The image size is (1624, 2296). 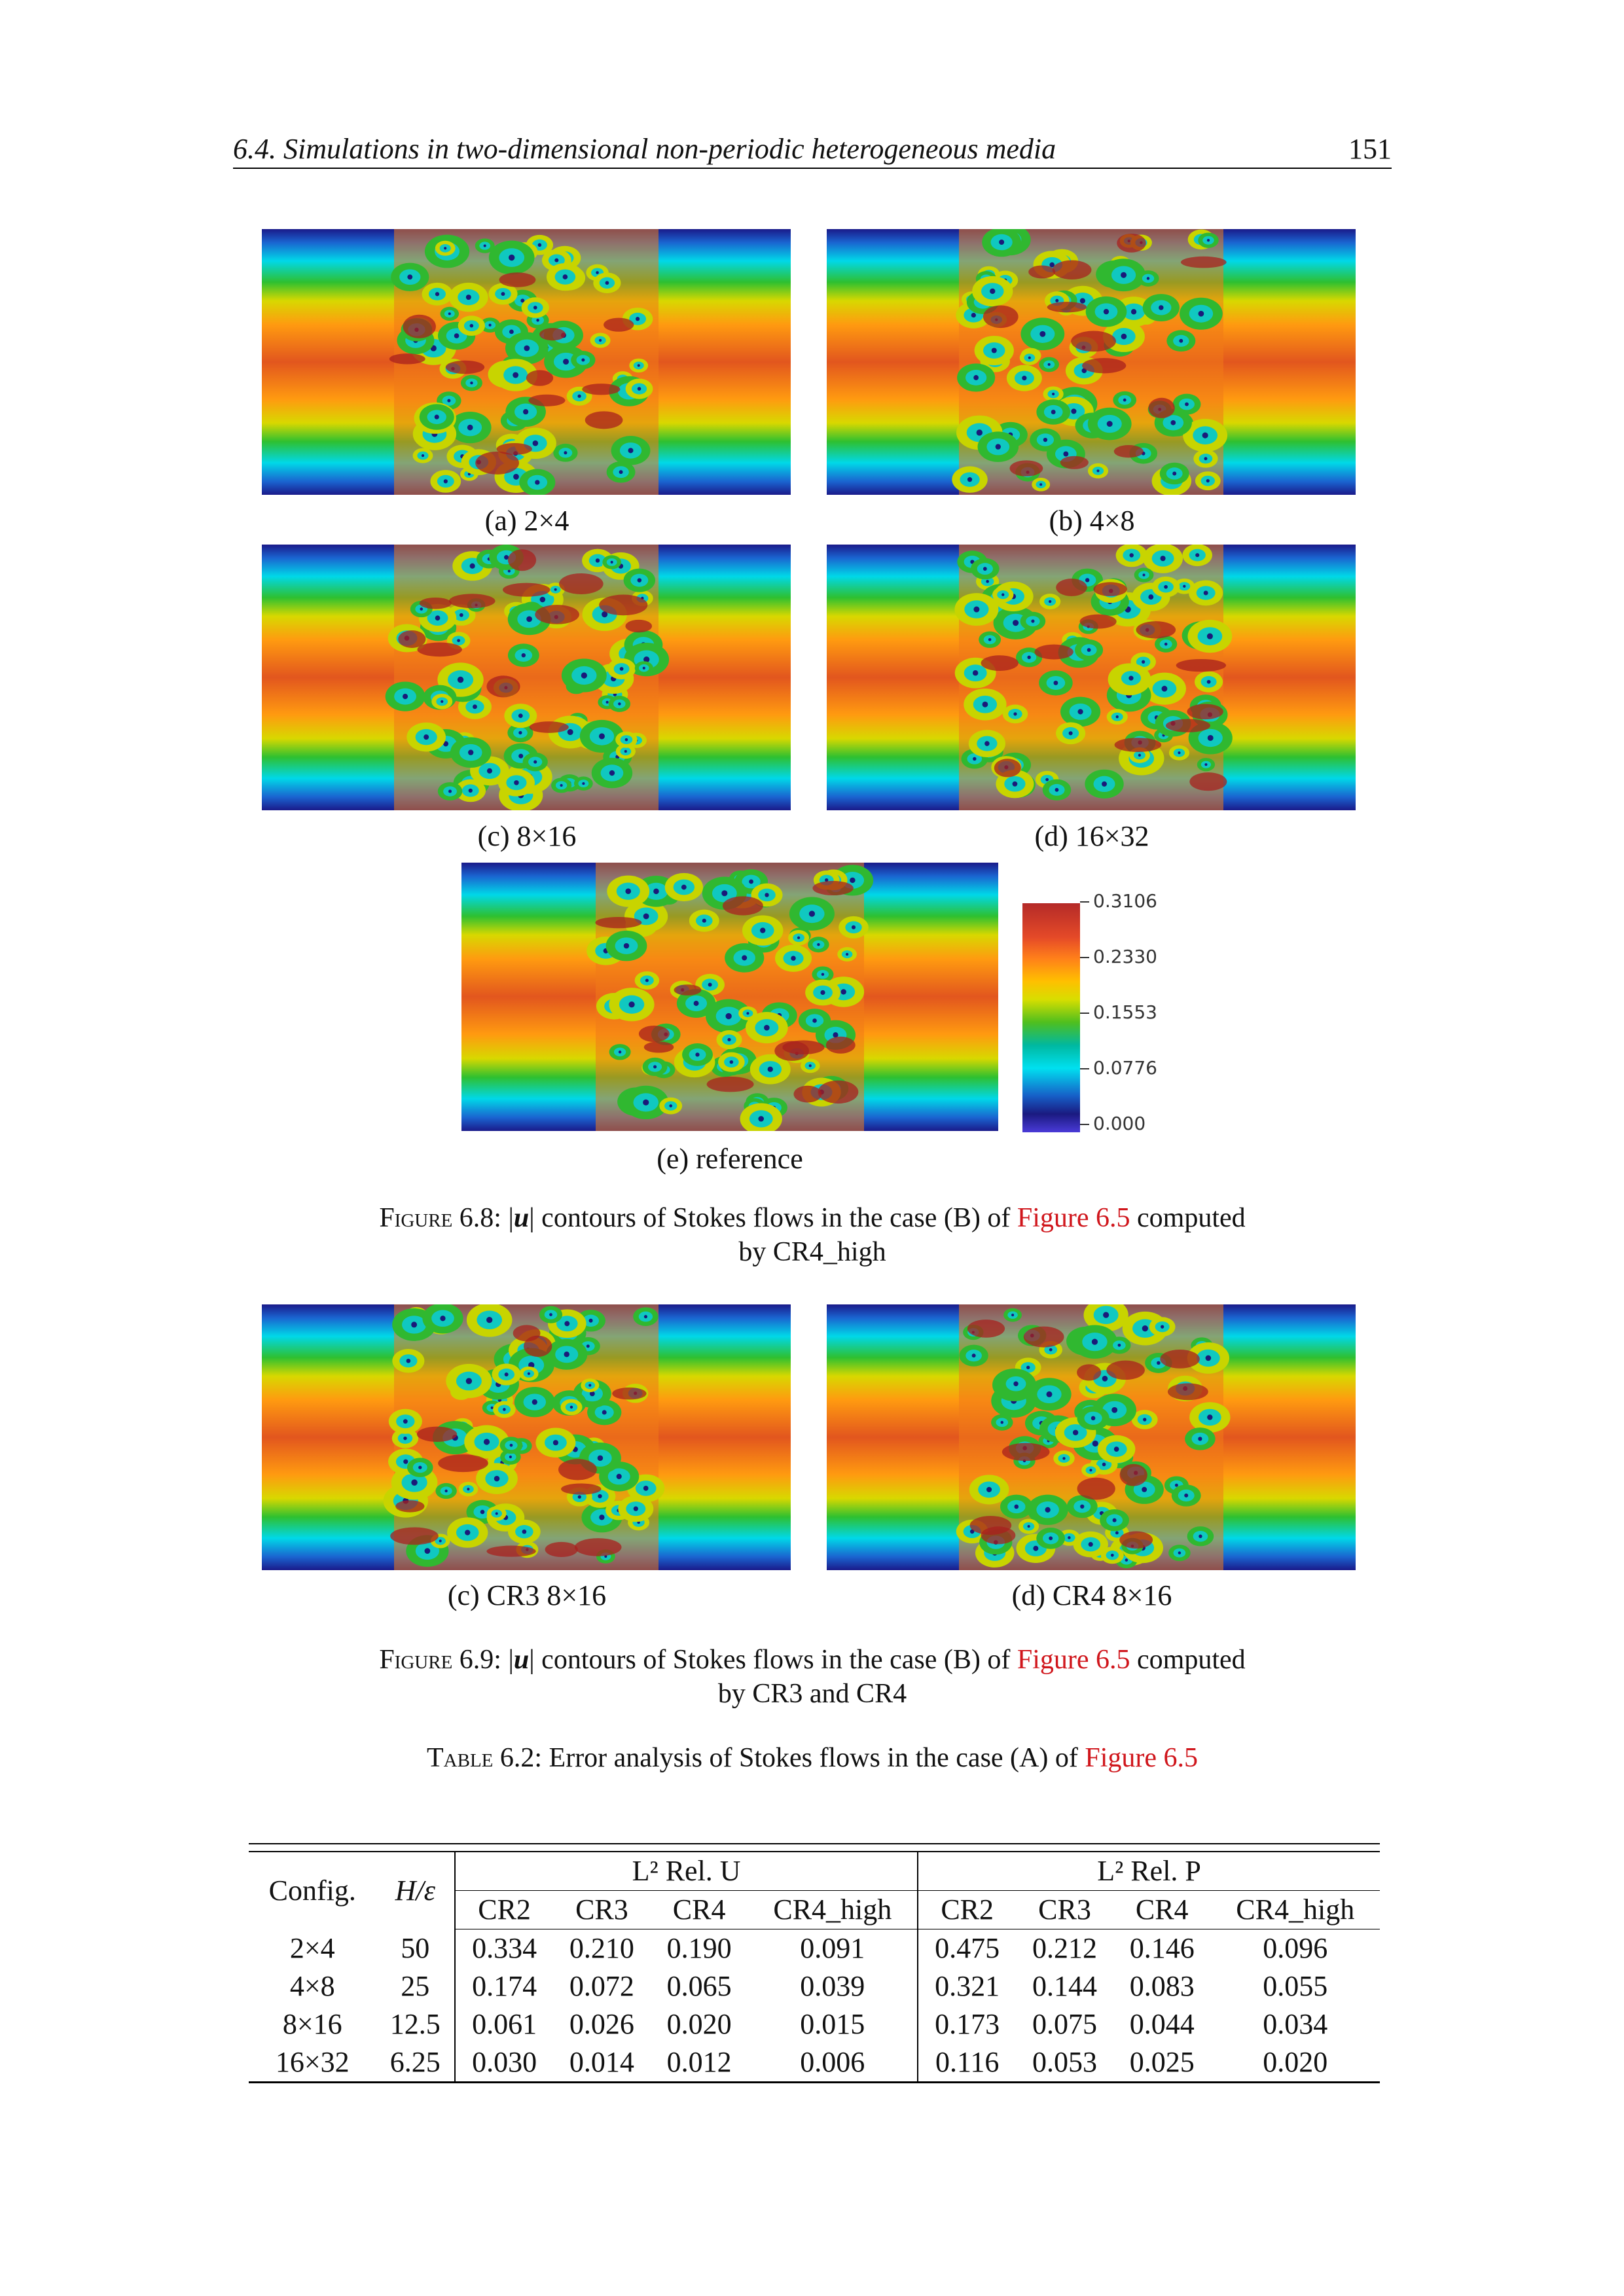 What do you see at coordinates (601, 1986) in the screenshot?
I see `table-cell: 0.072` at bounding box center [601, 1986].